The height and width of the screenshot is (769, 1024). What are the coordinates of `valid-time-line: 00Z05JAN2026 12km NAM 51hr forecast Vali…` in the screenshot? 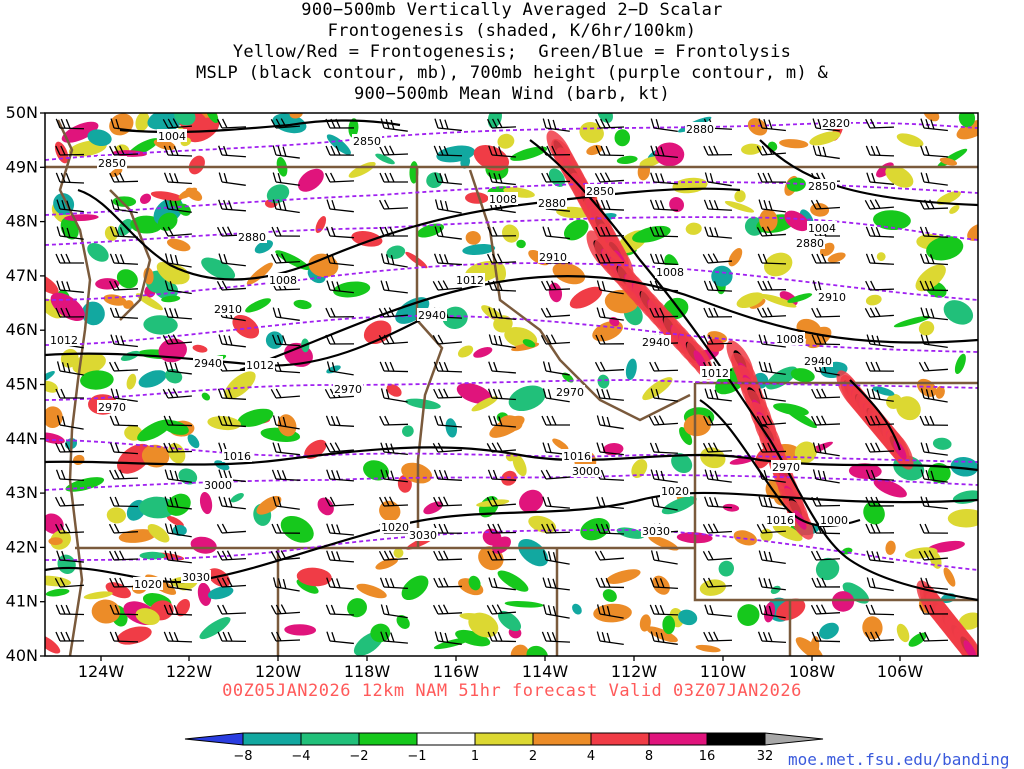 It's located at (512, 691).